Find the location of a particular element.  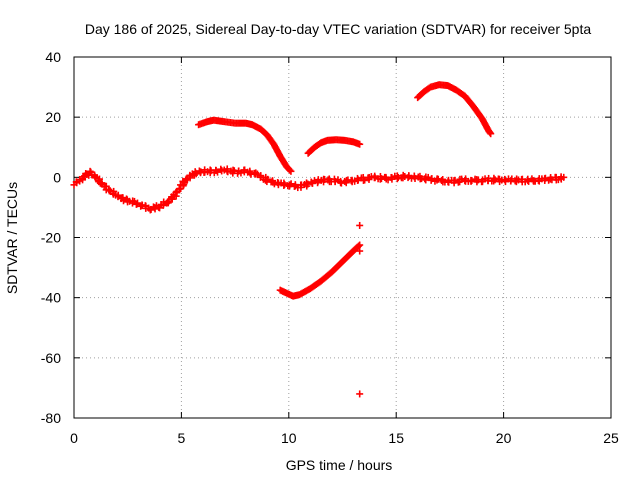

y-tick-label: 20 is located at coordinates (53, 117).